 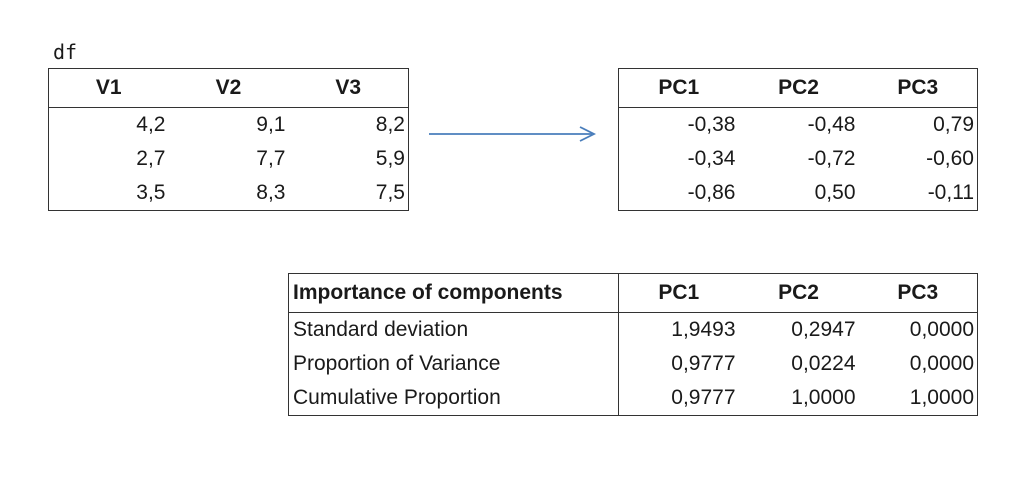 What do you see at coordinates (390, 158) in the screenshot?
I see `table-cell: 5,9` at bounding box center [390, 158].